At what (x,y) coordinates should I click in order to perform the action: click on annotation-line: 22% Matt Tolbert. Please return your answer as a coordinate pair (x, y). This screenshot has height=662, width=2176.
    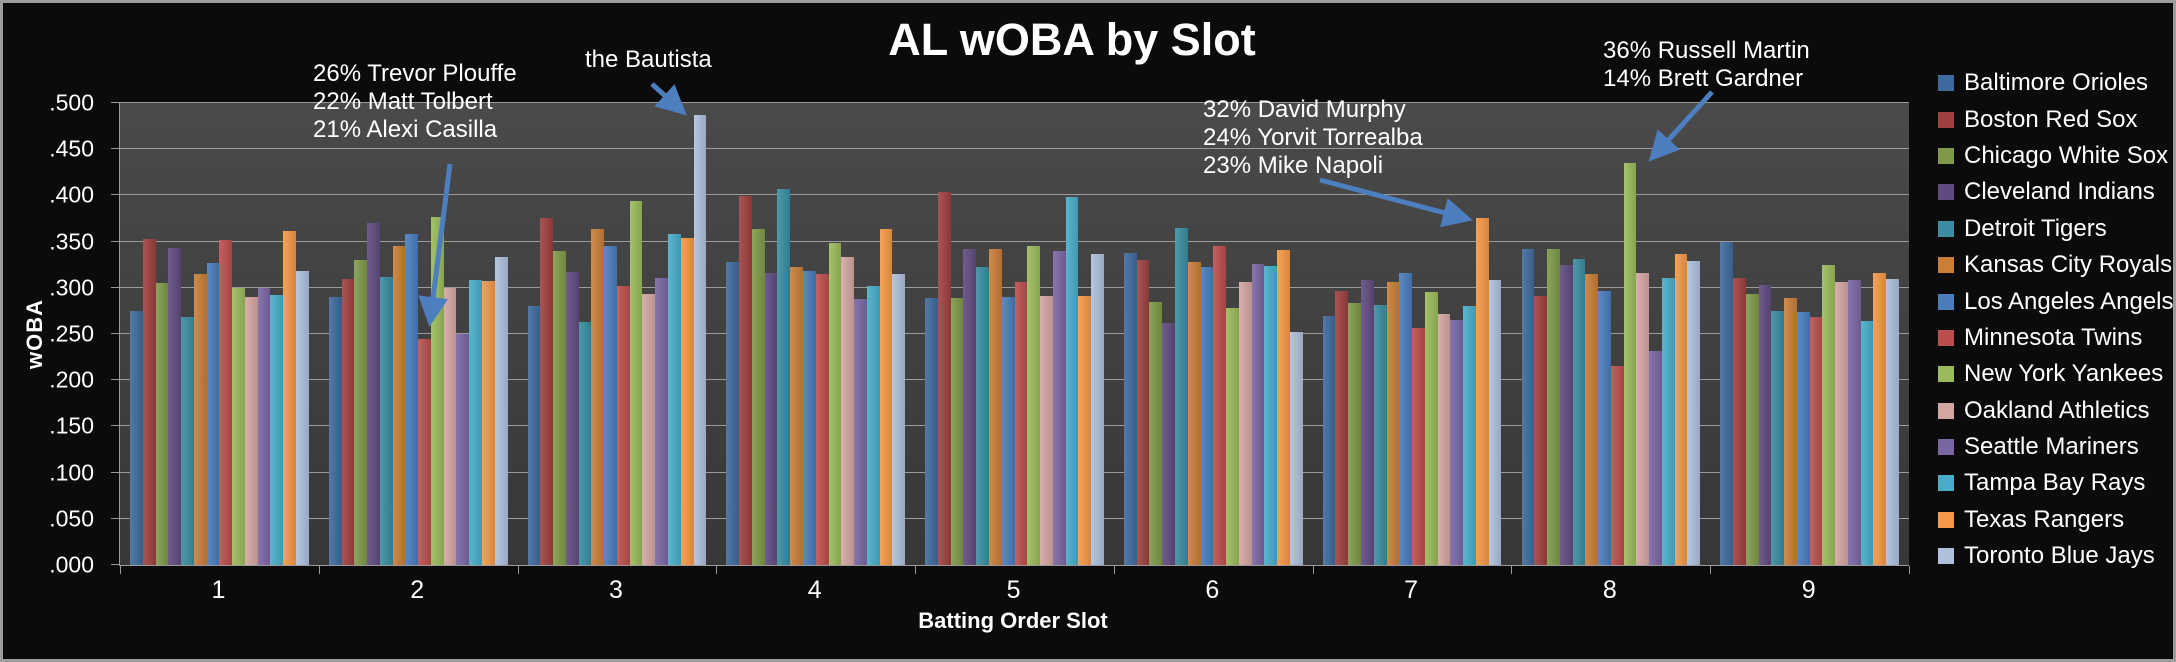
    Looking at the image, I should click on (403, 101).